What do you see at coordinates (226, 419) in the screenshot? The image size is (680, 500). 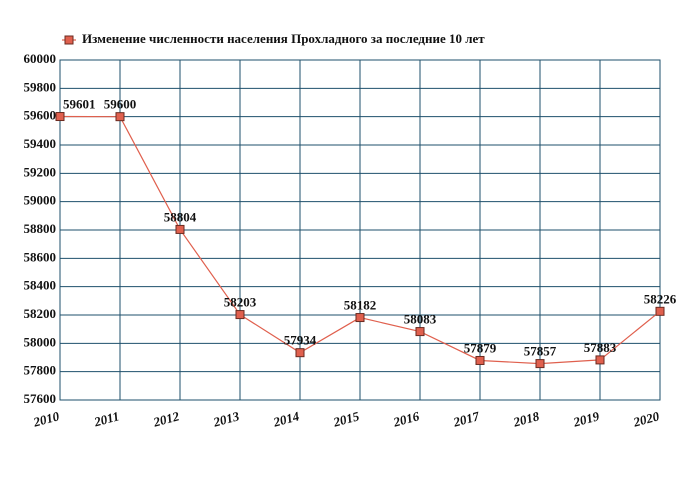 I see `x-tick-label: 2013` at bounding box center [226, 419].